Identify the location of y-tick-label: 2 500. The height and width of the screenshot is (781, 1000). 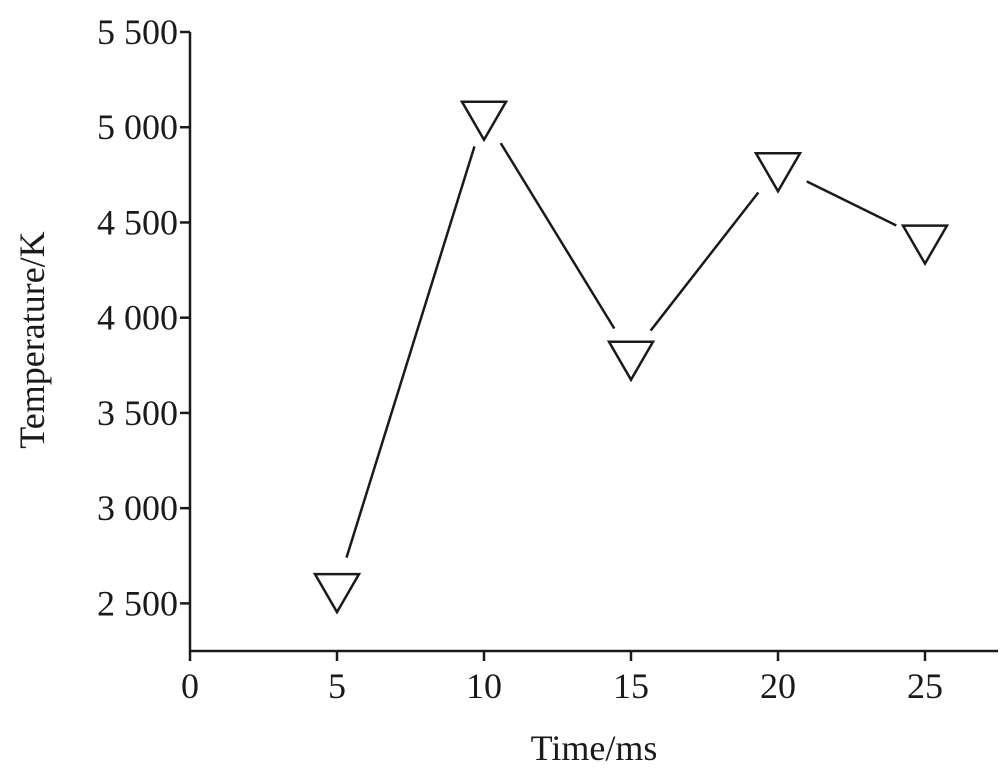
(137, 603).